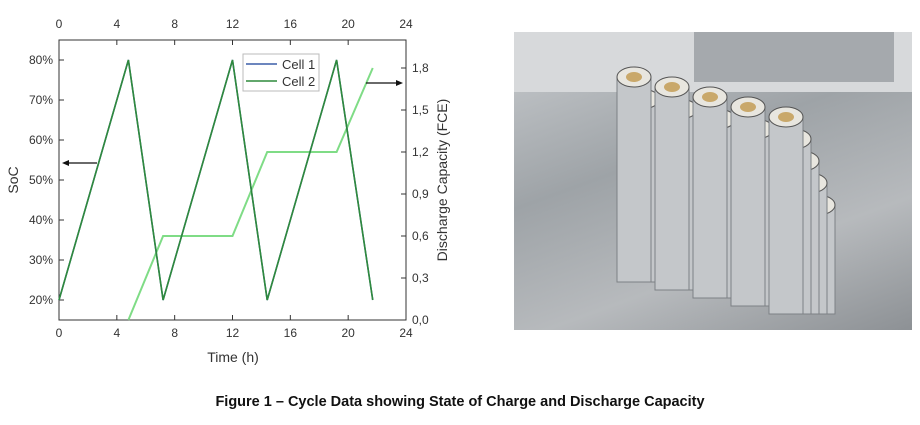 The height and width of the screenshot is (425, 920). I want to click on arrow-right-head-icon, so click(399, 83).